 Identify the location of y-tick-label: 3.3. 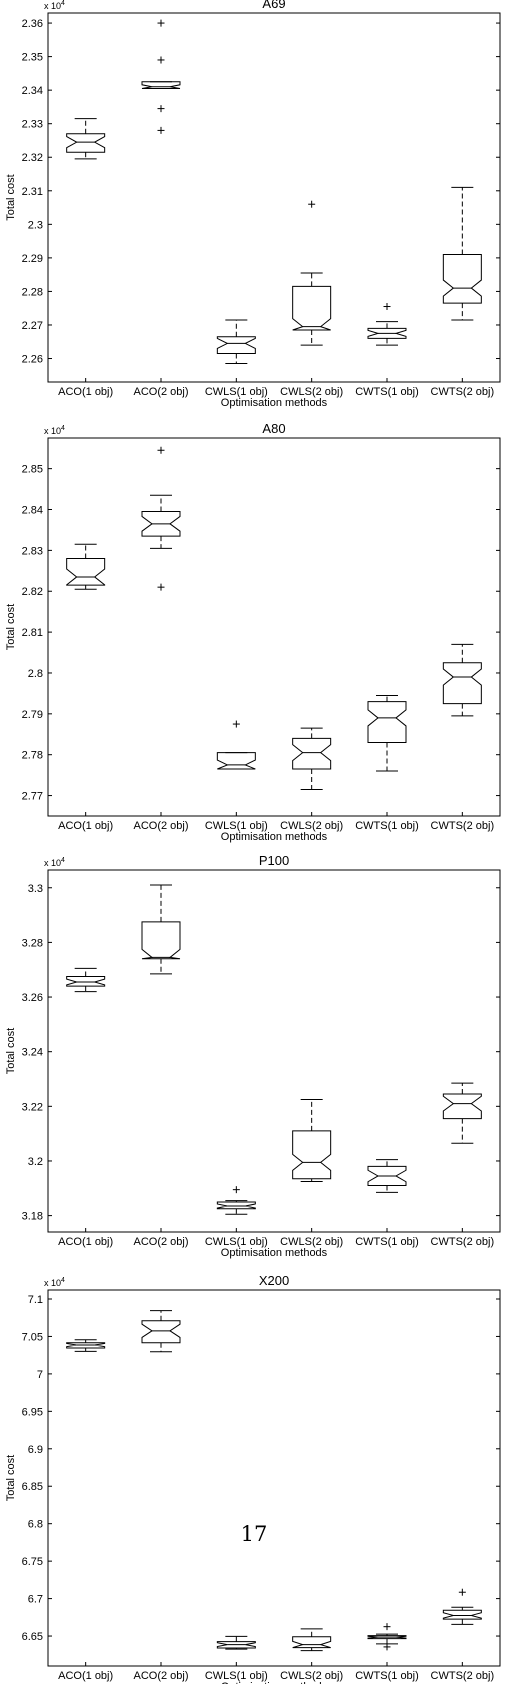
(35, 889).